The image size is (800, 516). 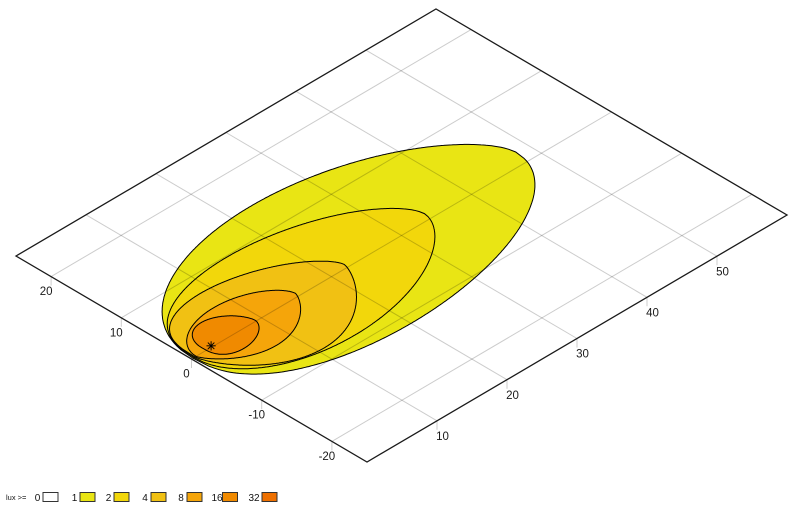 What do you see at coordinates (217, 498) in the screenshot?
I see `svg-text: 16` at bounding box center [217, 498].